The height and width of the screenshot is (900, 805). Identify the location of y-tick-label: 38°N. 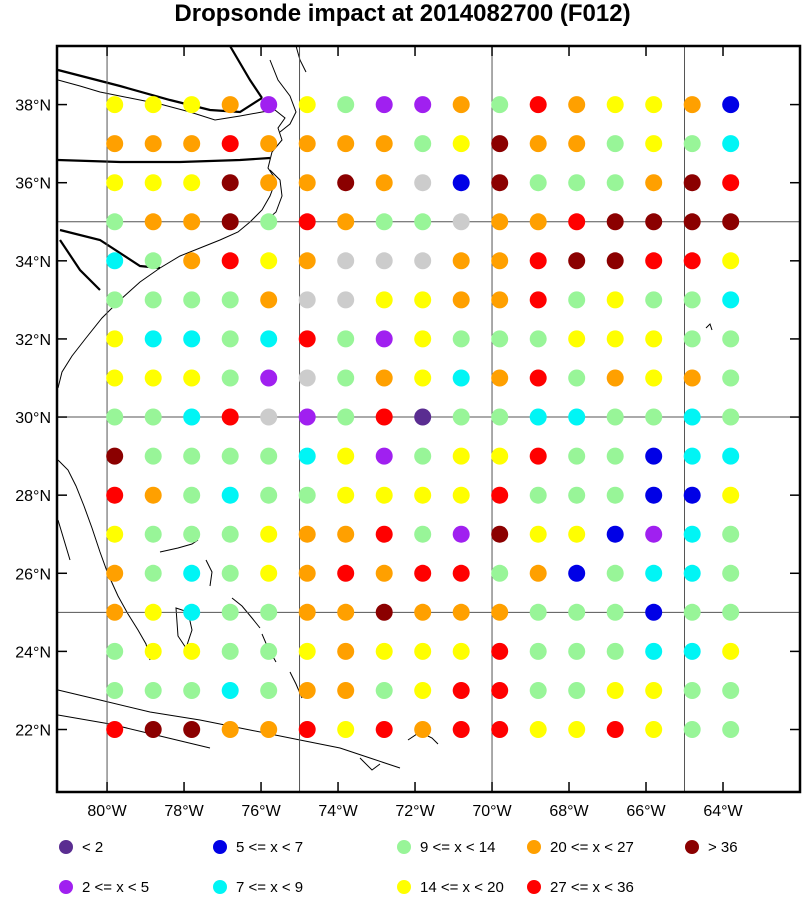
(33, 106).